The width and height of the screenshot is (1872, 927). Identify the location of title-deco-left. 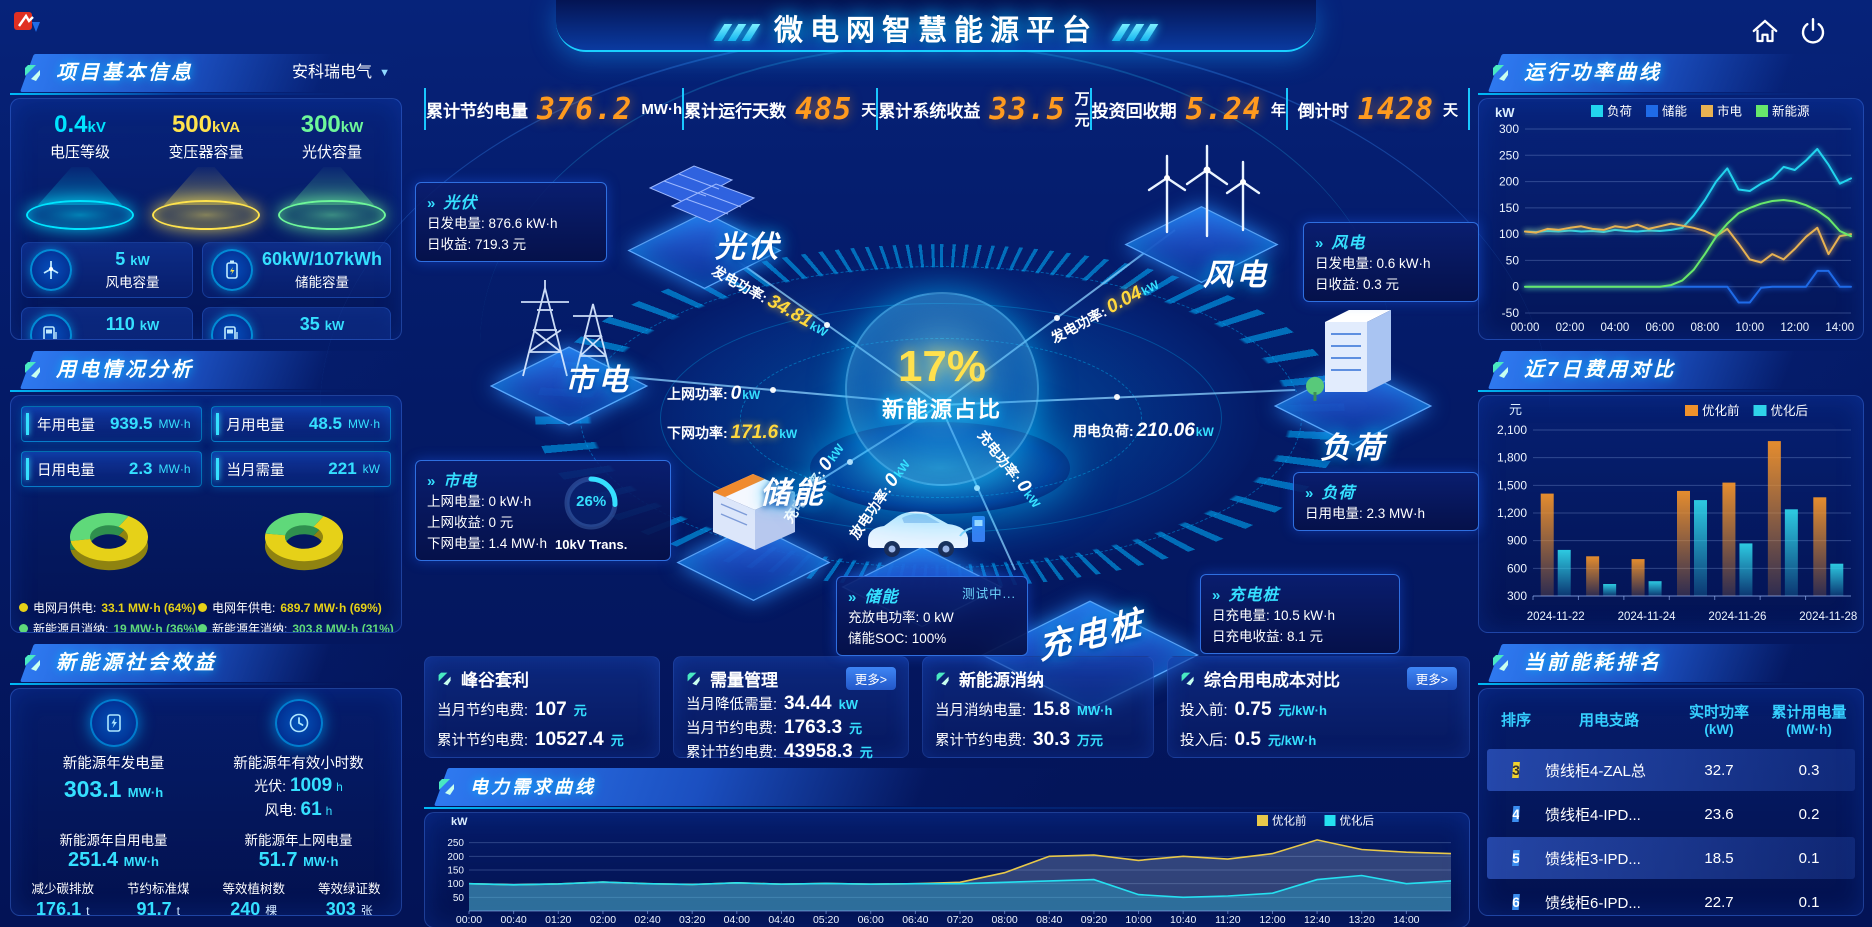
(737, 32).